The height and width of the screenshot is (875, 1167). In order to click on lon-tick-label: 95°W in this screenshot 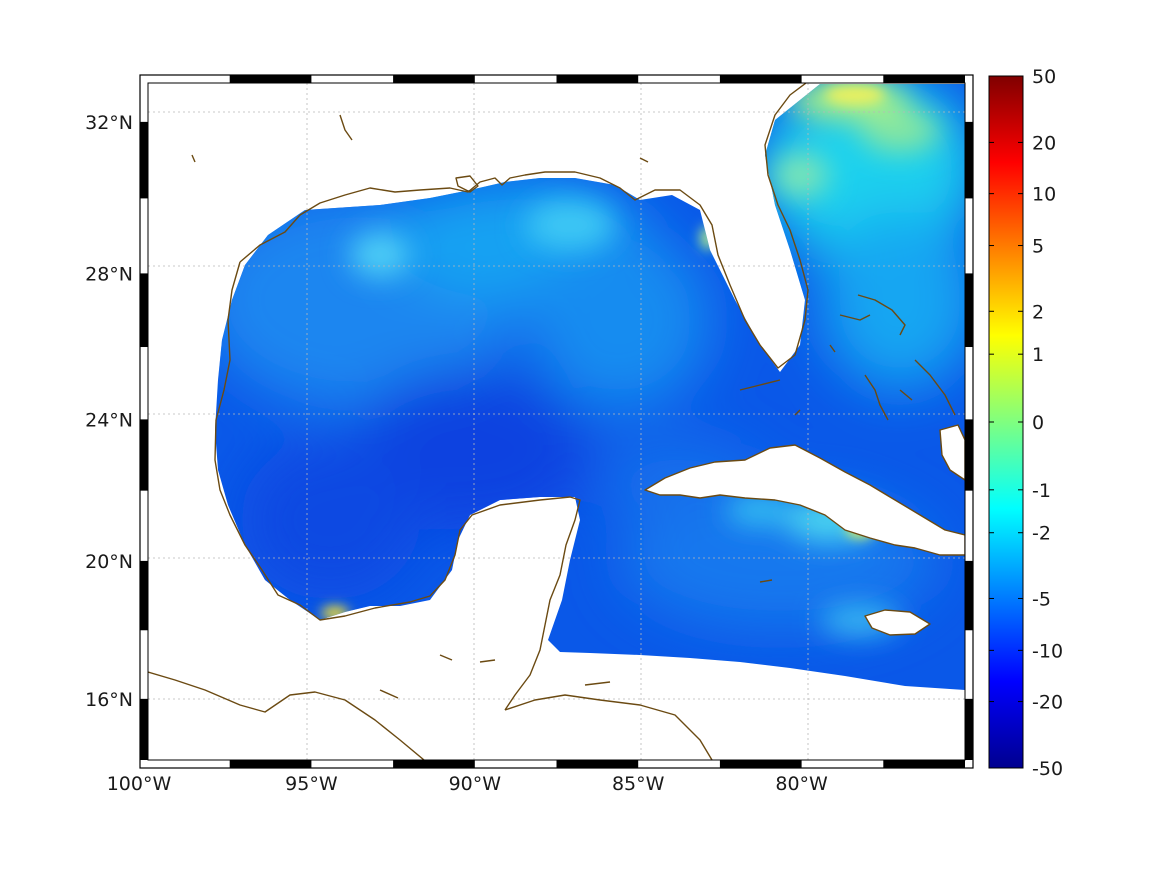, I will do `click(311, 784)`.